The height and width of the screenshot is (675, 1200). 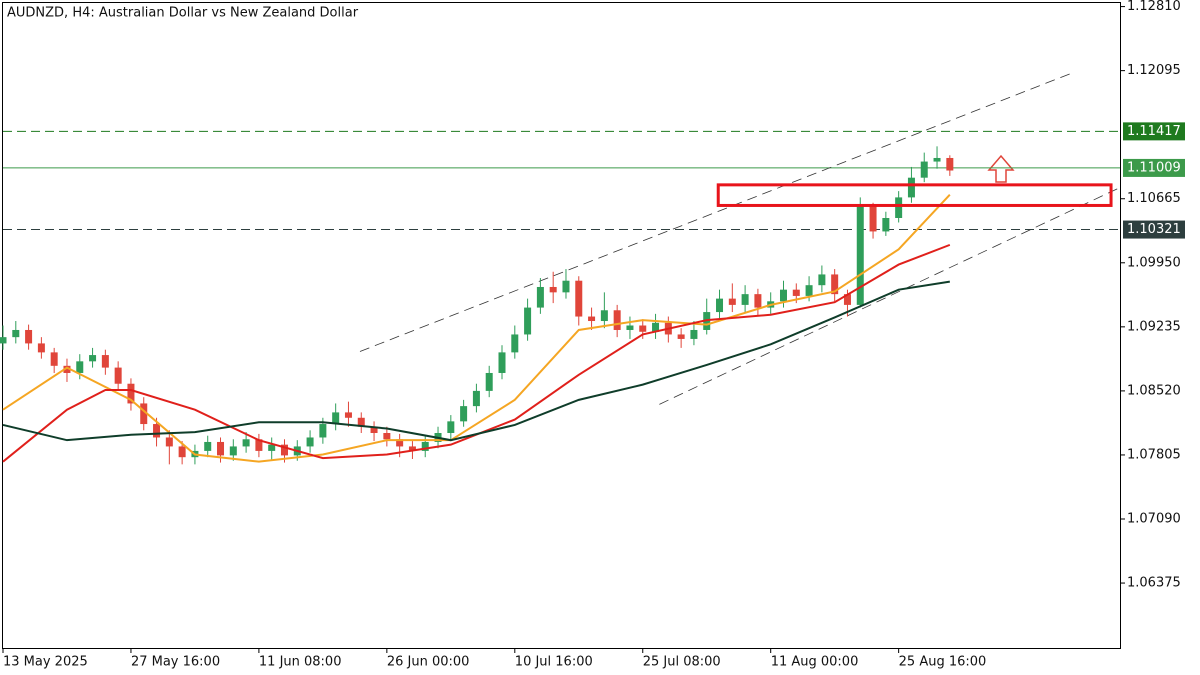 What do you see at coordinates (890, 296) in the screenshot?
I see `trend-line` at bounding box center [890, 296].